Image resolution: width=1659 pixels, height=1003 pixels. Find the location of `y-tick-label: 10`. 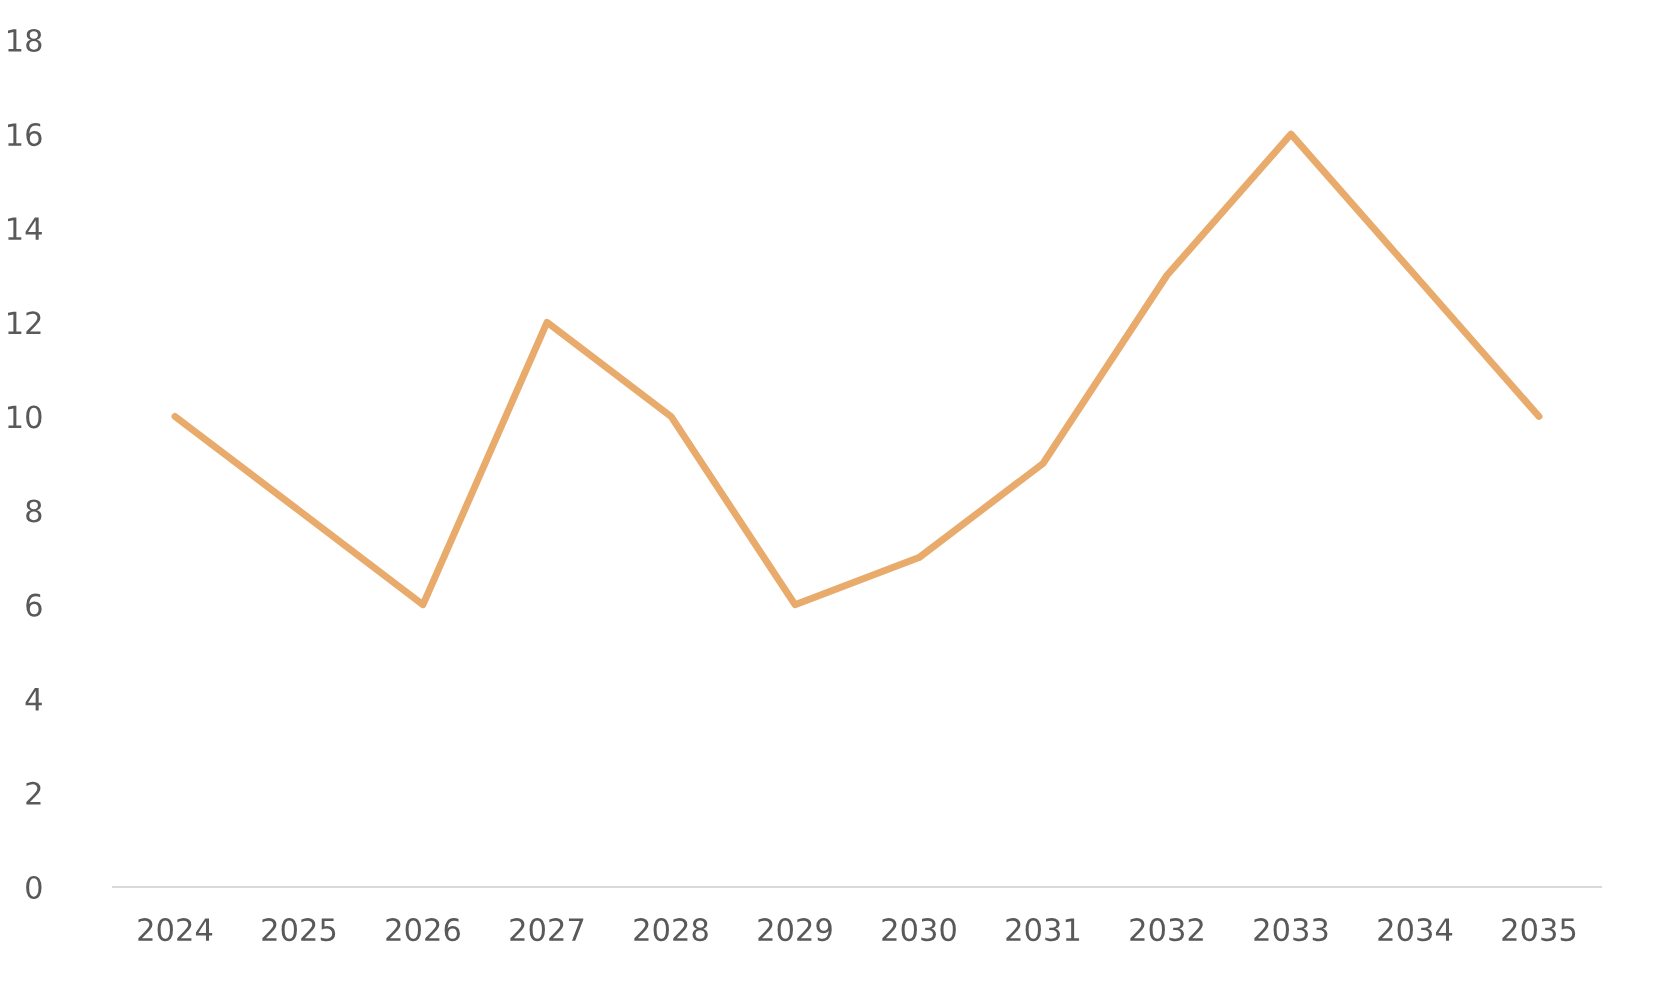

y-tick-label: 10 is located at coordinates (25, 417).